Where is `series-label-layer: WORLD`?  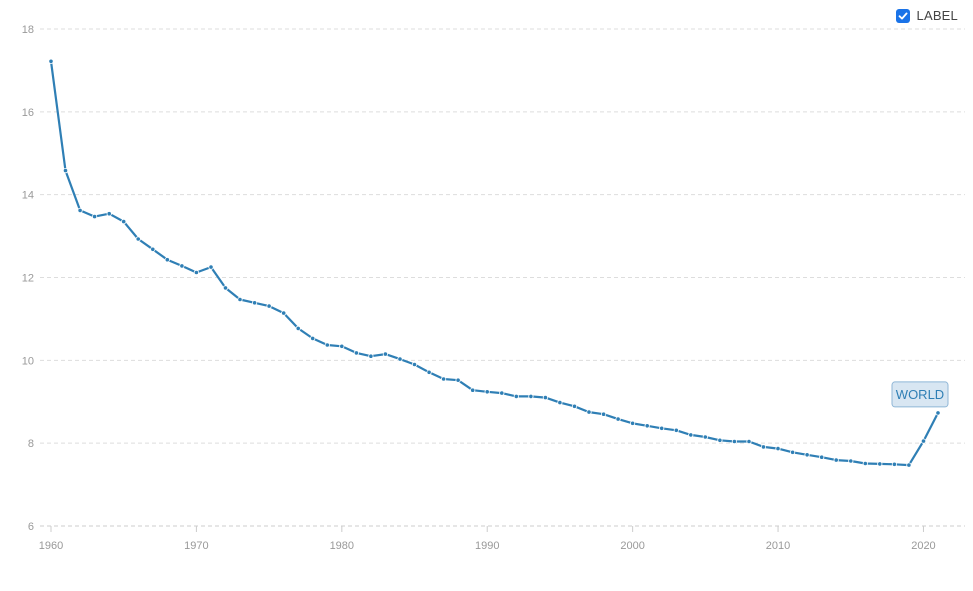 series-label-layer: WORLD is located at coordinates (920, 394).